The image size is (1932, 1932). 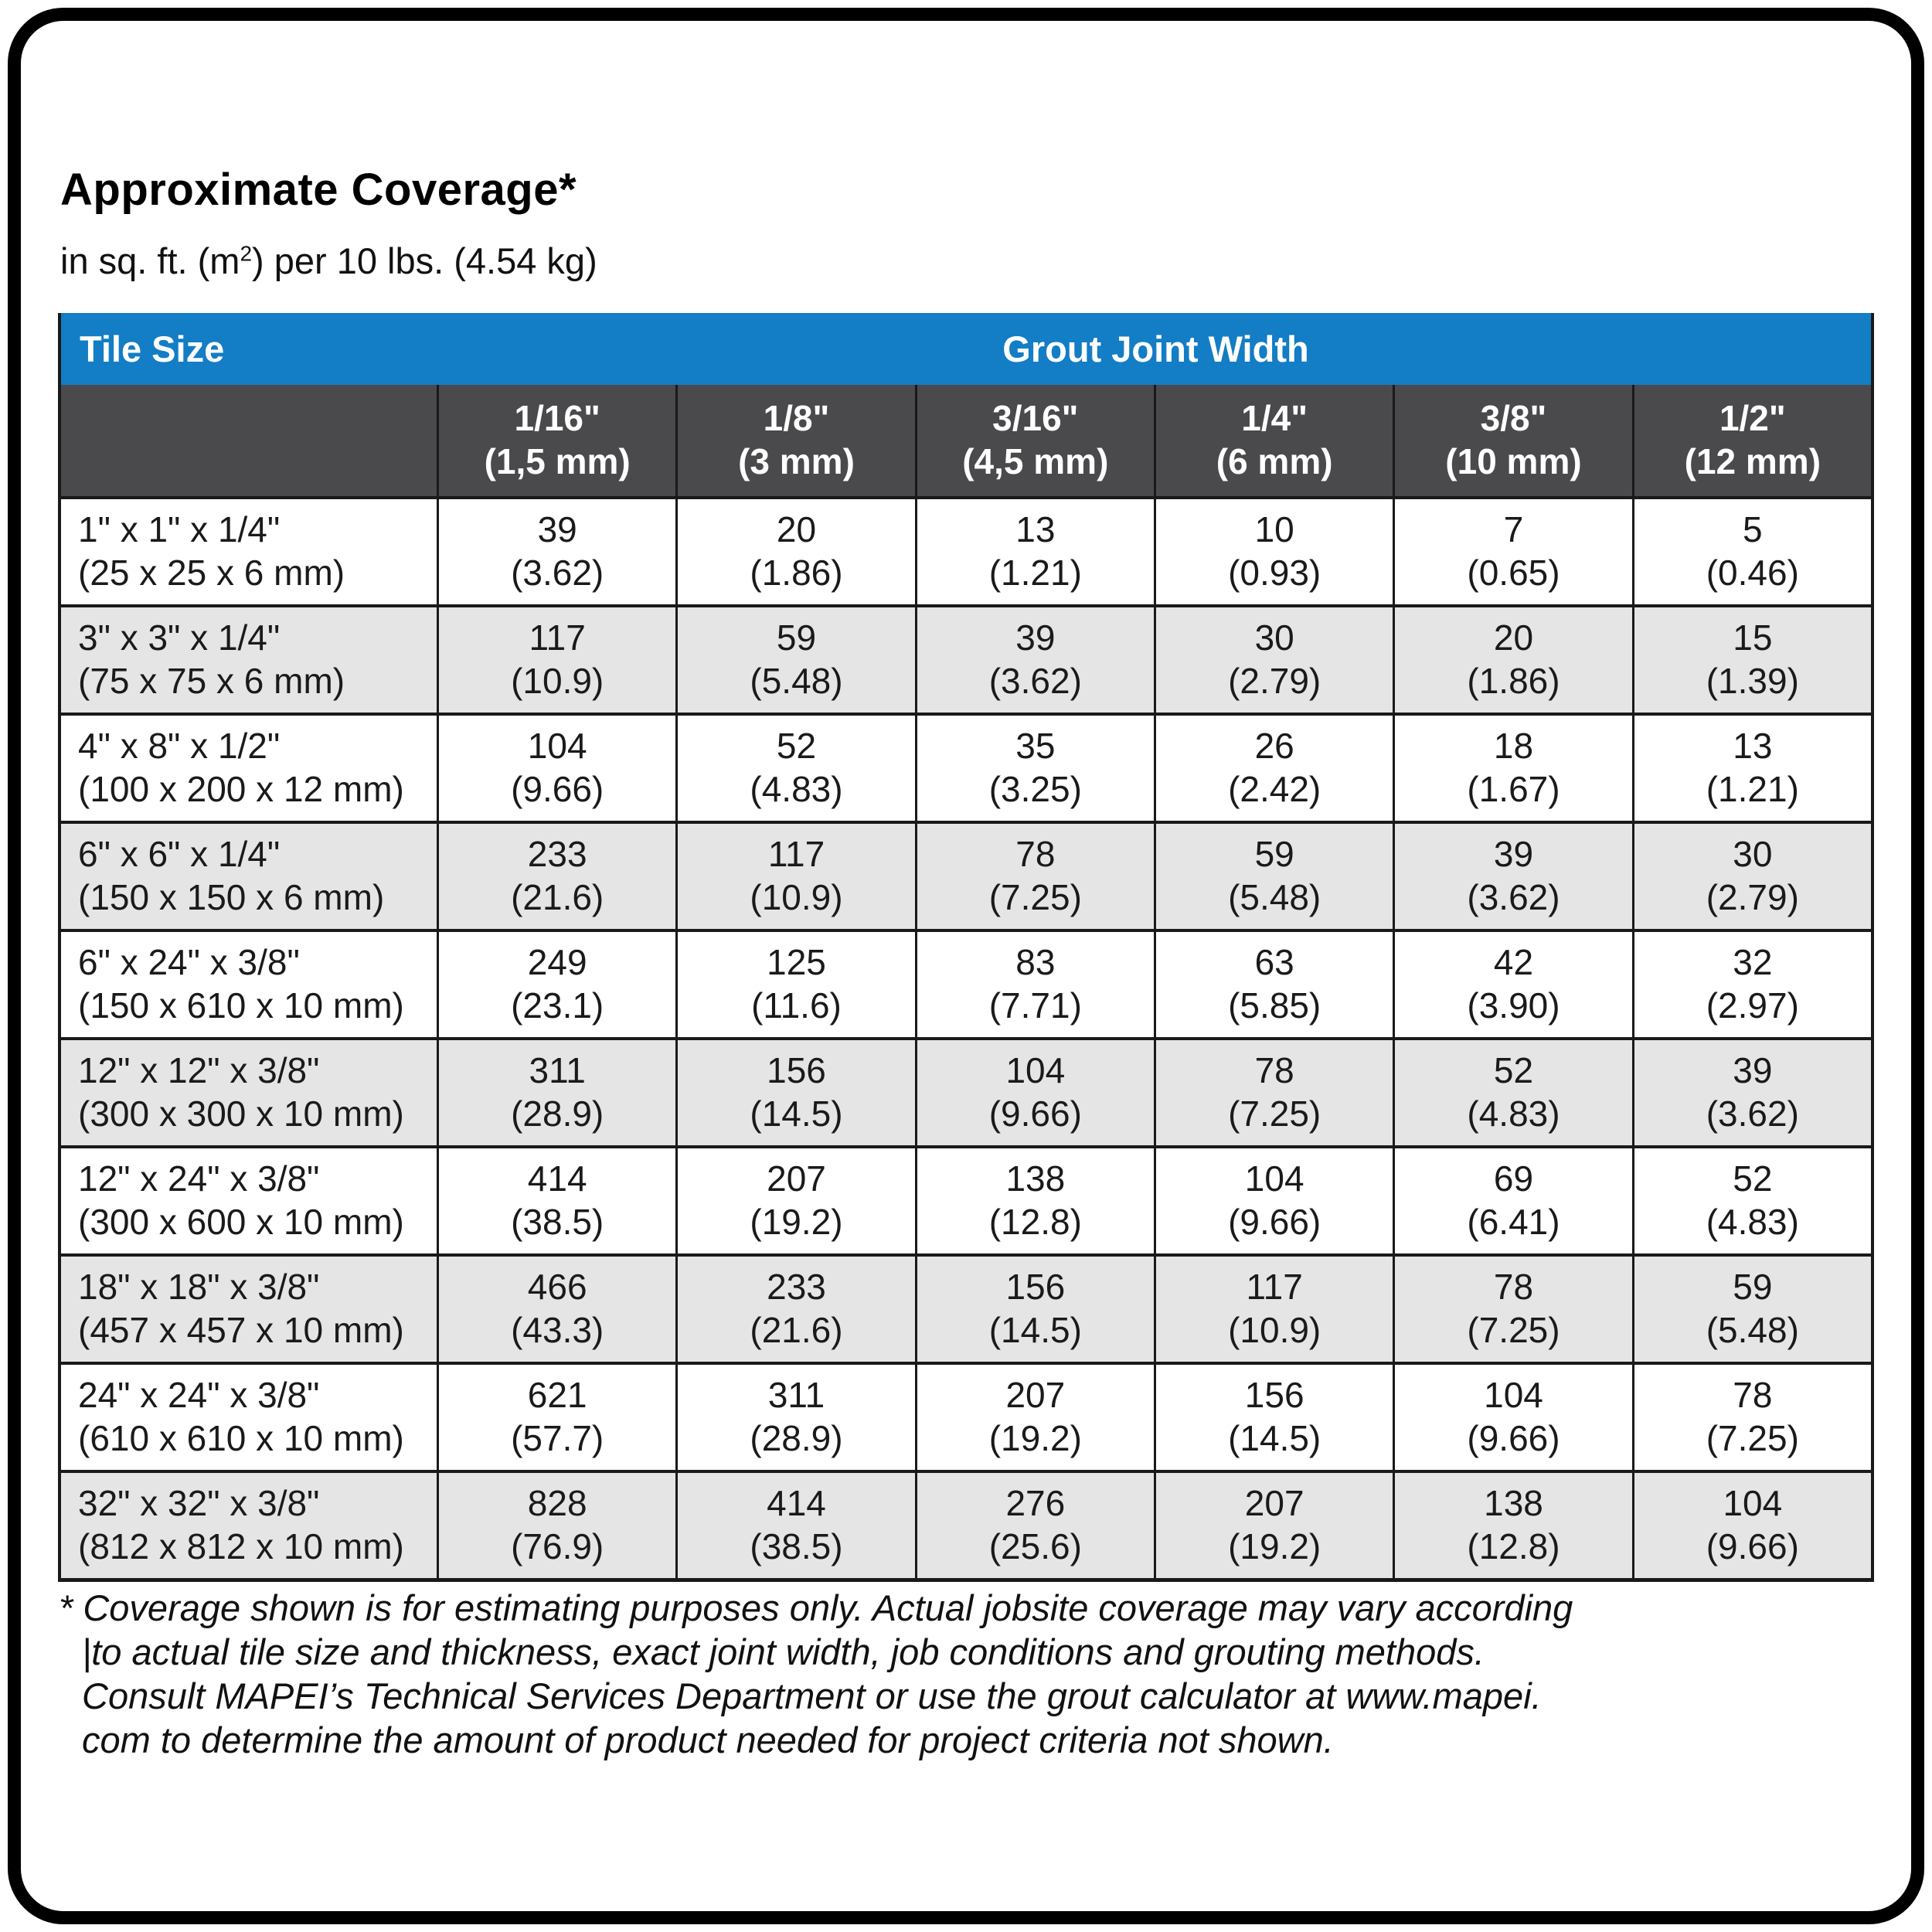 I want to click on coverage-sqm: (1.67), so click(x=1513, y=789).